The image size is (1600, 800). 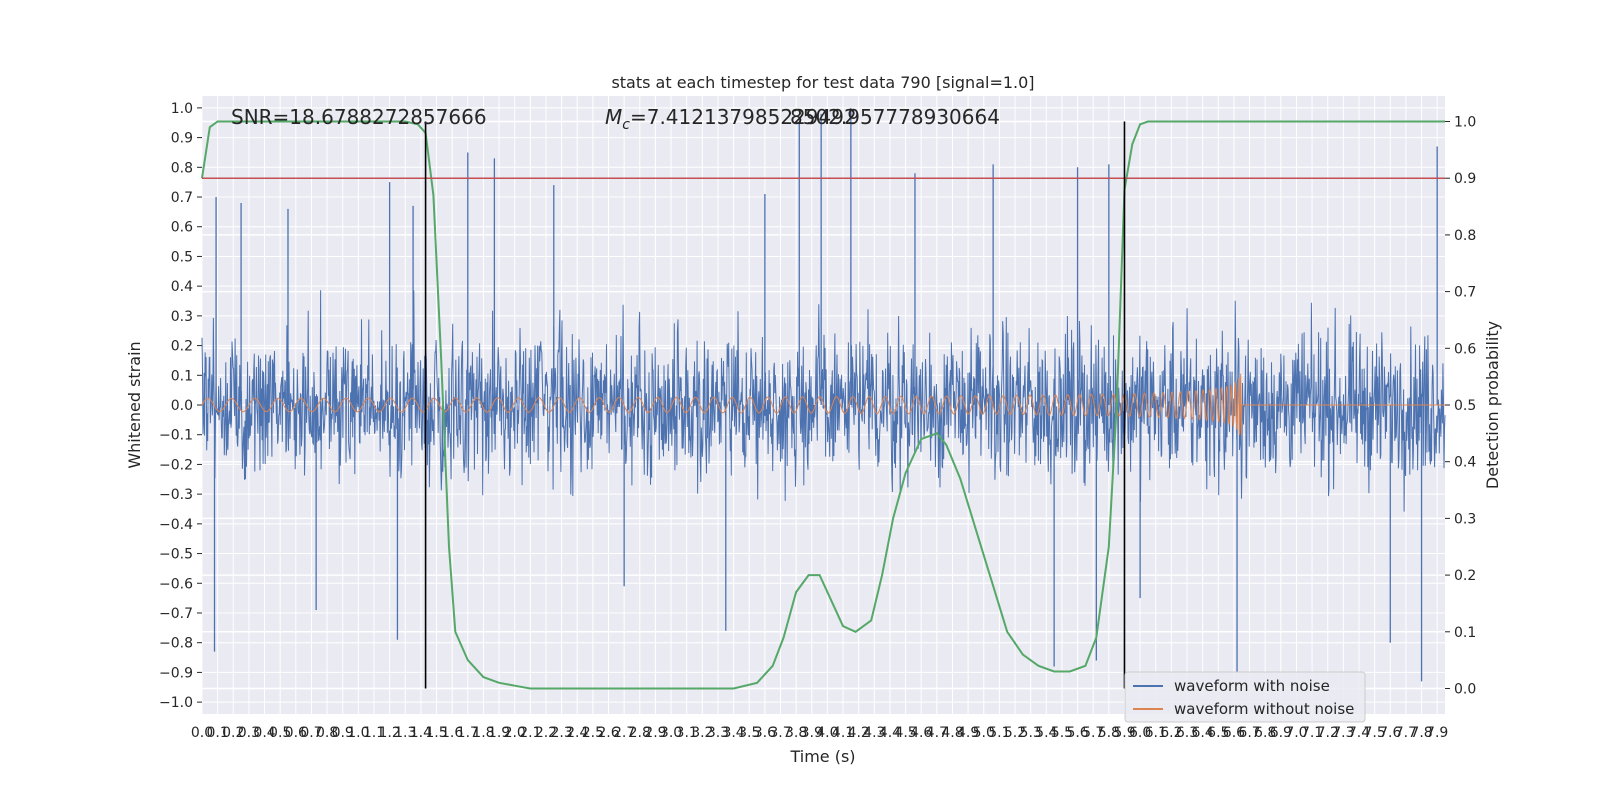 What do you see at coordinates (182, 228) in the screenshot?
I see `y-tick-label: 0.6` at bounding box center [182, 228].